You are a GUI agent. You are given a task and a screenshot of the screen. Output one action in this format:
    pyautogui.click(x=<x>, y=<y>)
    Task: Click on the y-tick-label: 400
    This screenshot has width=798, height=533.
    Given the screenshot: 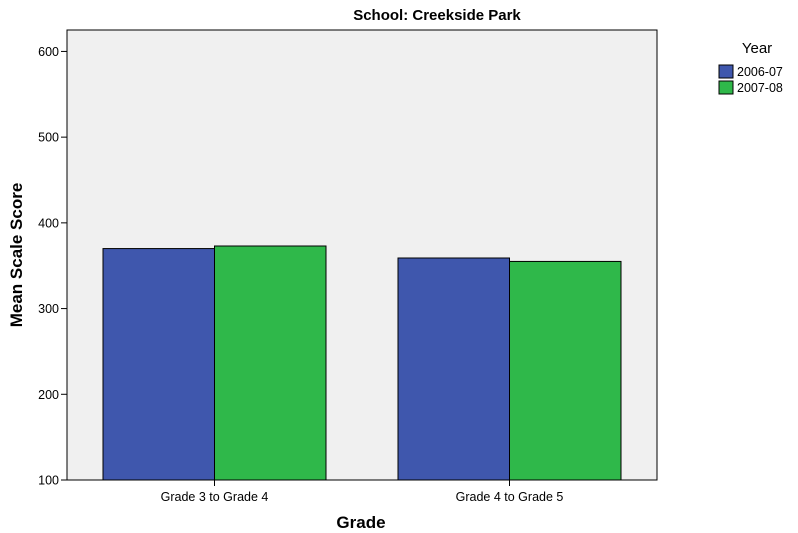 What is the action you would take?
    pyautogui.click(x=48, y=223)
    